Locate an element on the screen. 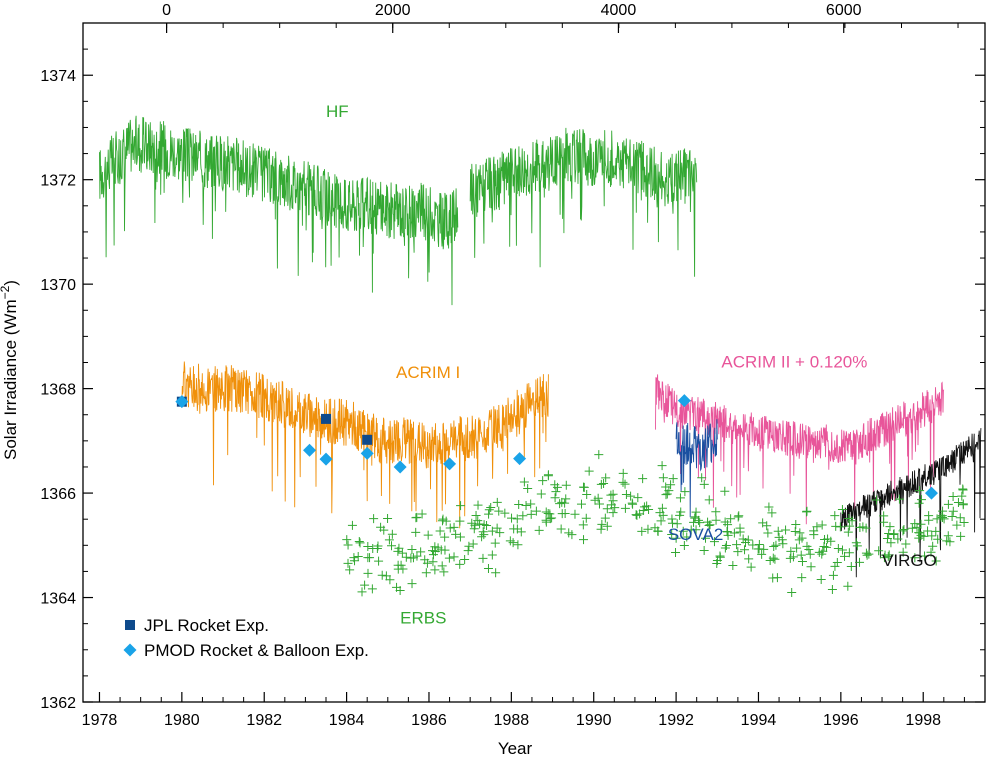 This screenshot has height=757, width=990. x-tick-label: 1994 is located at coordinates (759, 720).